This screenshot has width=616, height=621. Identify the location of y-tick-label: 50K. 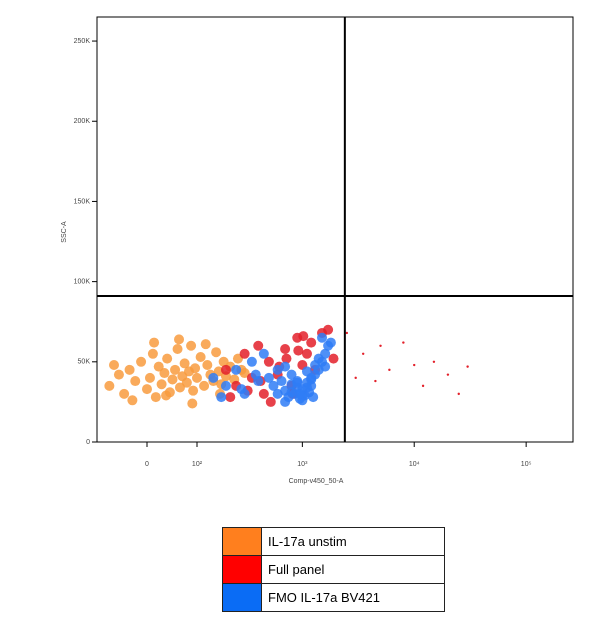
(84, 362).